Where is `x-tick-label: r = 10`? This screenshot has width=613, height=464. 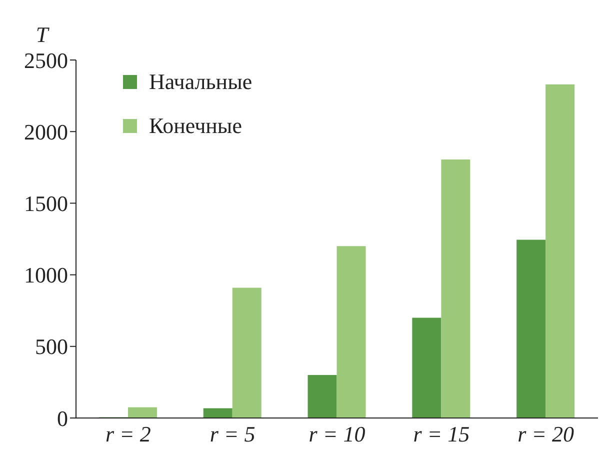
x-tick-label: r = 10 is located at coordinates (337, 434).